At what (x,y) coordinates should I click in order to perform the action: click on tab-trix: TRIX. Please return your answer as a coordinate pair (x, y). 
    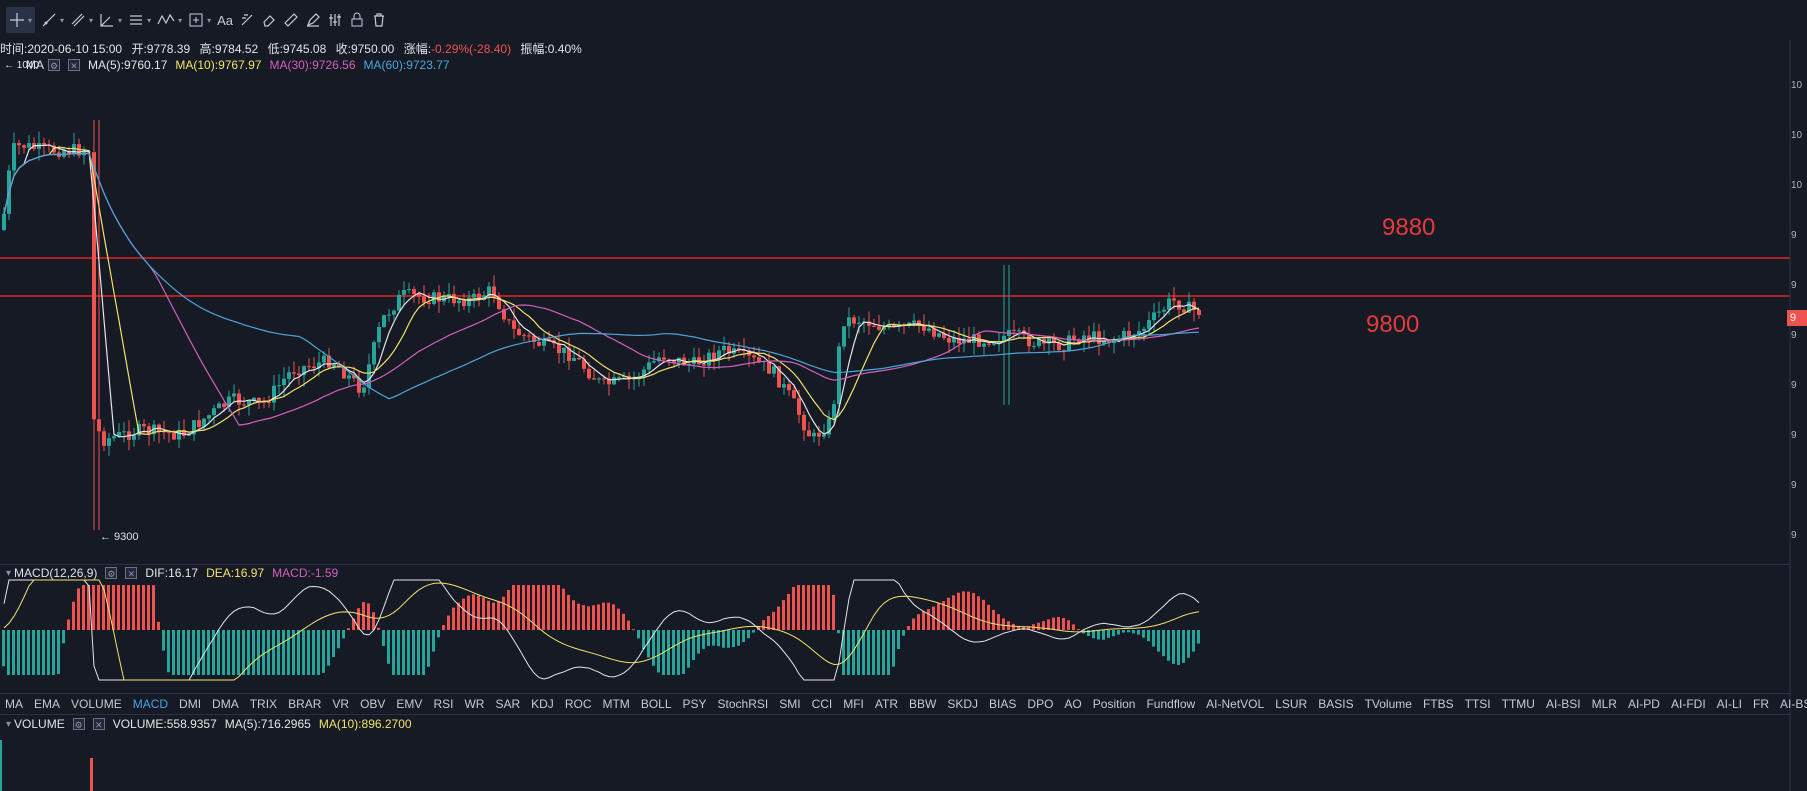
    Looking at the image, I should click on (263, 704).